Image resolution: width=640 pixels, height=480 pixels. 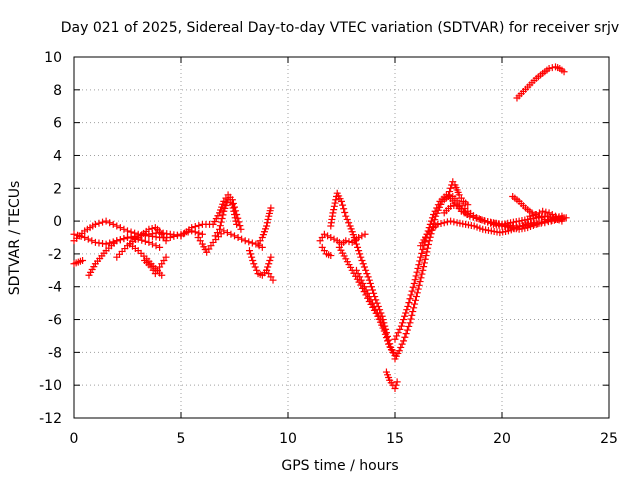 I want to click on series-track-o, so click(x=326, y=251).